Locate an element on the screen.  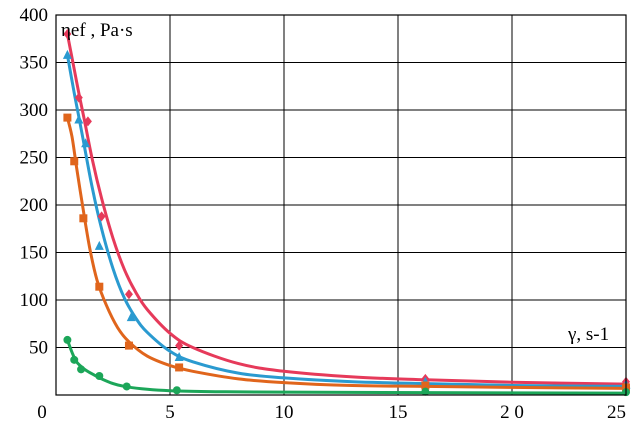
y-tick-labels: 50 100 150 200 250 300 350 400 is located at coordinates (34, 182).